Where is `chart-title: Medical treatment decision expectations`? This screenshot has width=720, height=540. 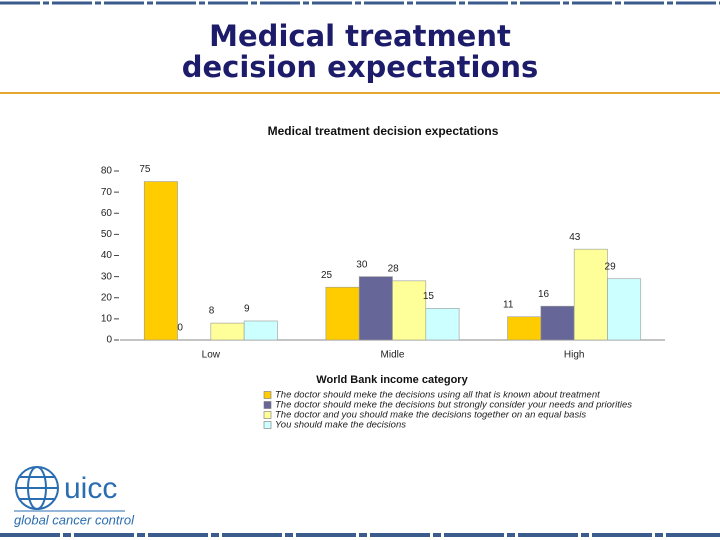
chart-title: Medical treatment decision expectations is located at coordinates (383, 131).